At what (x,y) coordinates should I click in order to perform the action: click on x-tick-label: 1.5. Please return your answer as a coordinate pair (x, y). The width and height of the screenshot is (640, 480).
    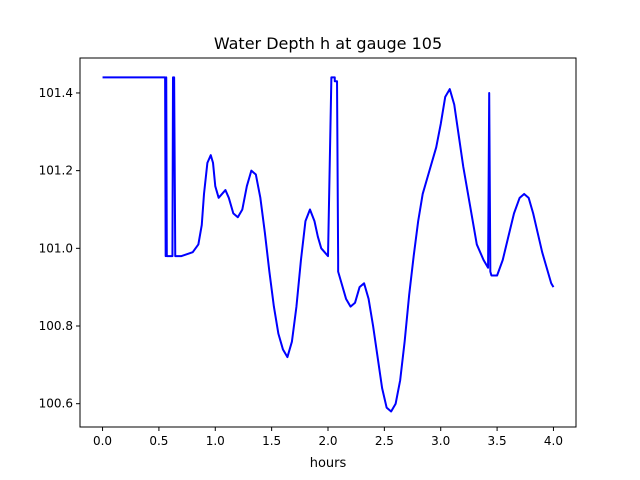
    Looking at the image, I should click on (271, 441).